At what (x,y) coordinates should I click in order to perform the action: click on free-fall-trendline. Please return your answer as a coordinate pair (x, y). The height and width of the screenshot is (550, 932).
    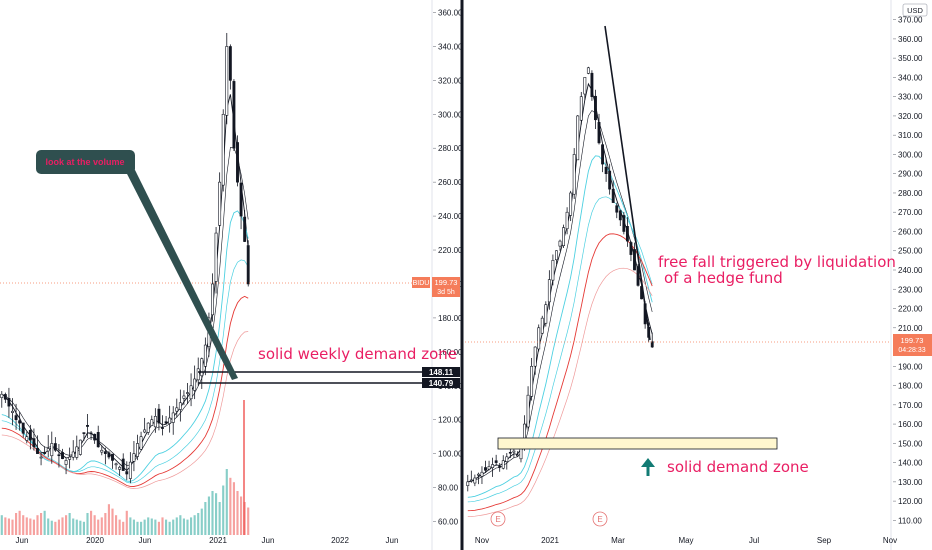
    Looking at the image, I should click on (627, 183).